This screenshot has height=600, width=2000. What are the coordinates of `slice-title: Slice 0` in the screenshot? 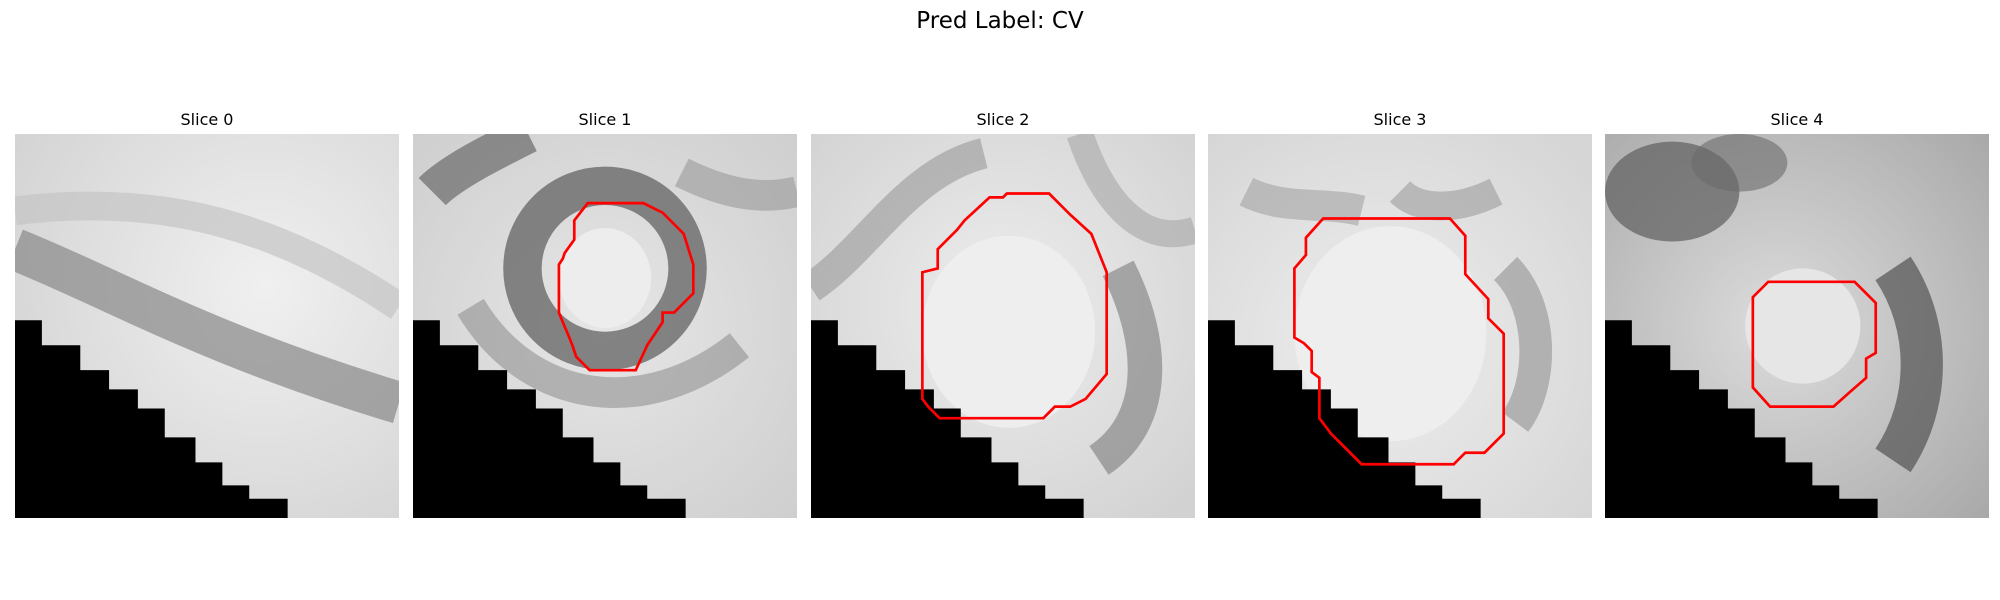 It's located at (207, 119).